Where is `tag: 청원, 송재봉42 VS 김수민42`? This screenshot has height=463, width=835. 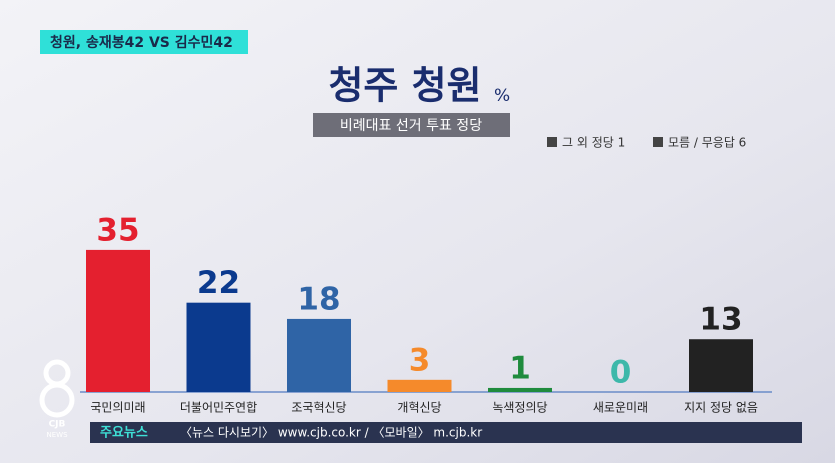 tag: 청원, 송재봉42 VS 김수민42 is located at coordinates (141, 42).